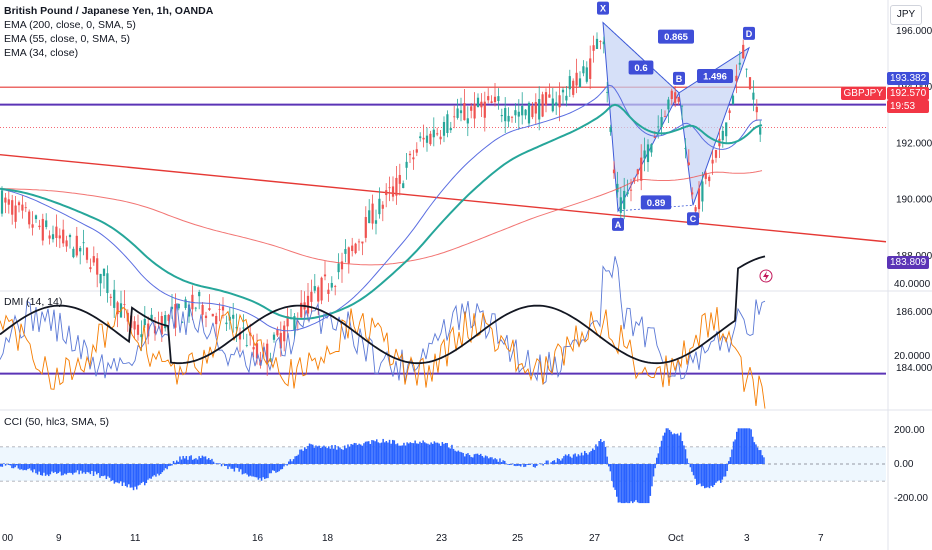 Image resolution: width=932 pixels, height=550 pixels. What do you see at coordinates (258, 538) in the screenshot?
I see `time-tick-label: 16` at bounding box center [258, 538].